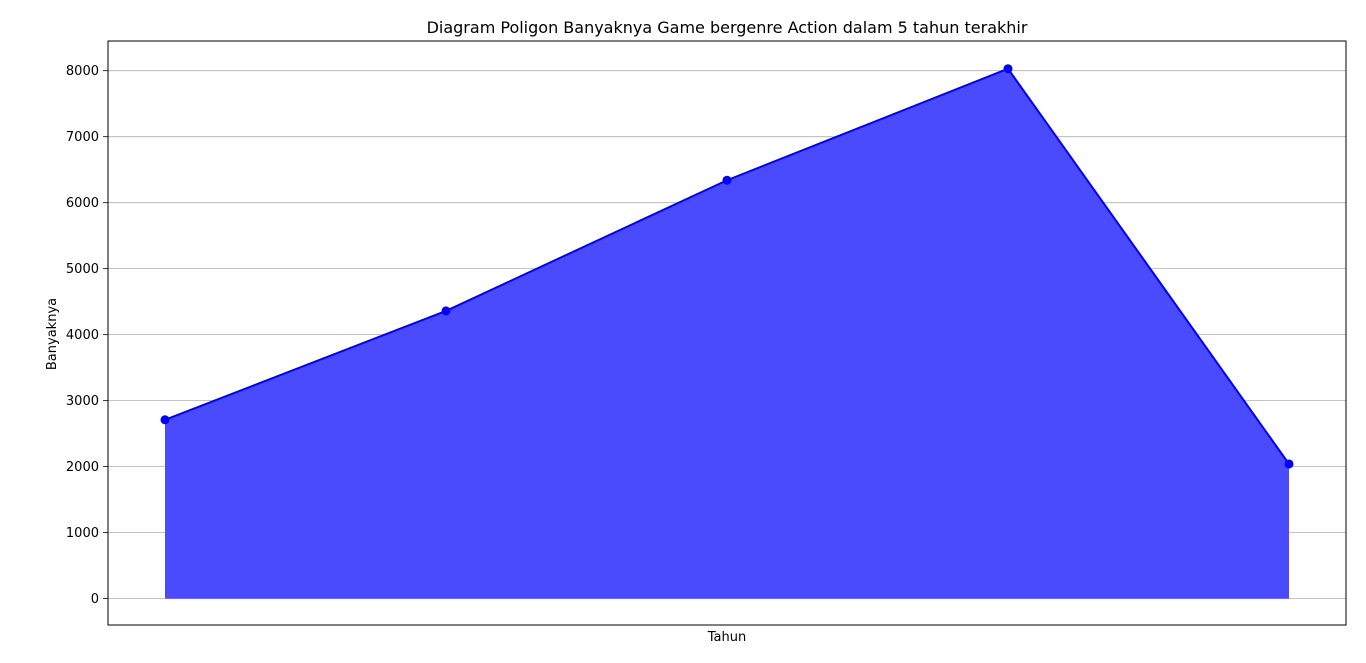 The image size is (1366, 663). Describe the element at coordinates (82, 401) in the screenshot. I see `y-tick-label: 3000` at that location.